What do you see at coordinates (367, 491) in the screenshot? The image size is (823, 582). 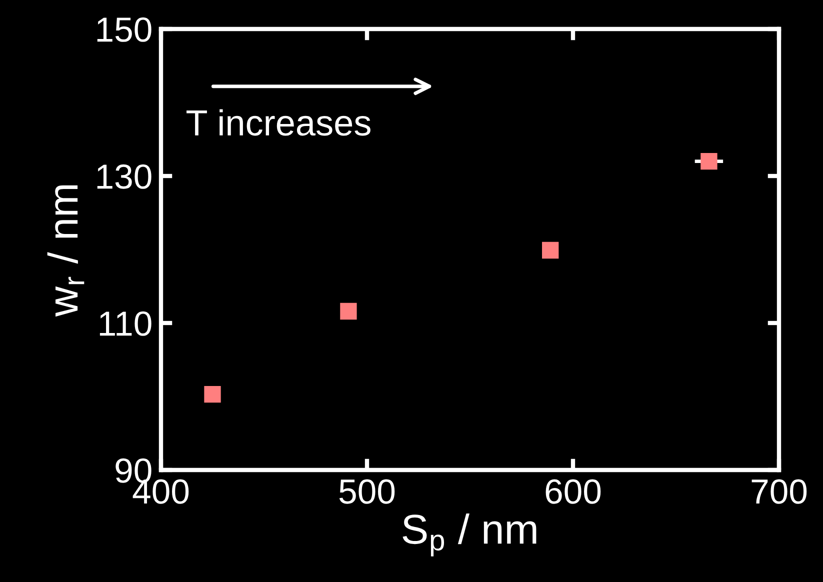 I see `x-tick-label: 500` at bounding box center [367, 491].